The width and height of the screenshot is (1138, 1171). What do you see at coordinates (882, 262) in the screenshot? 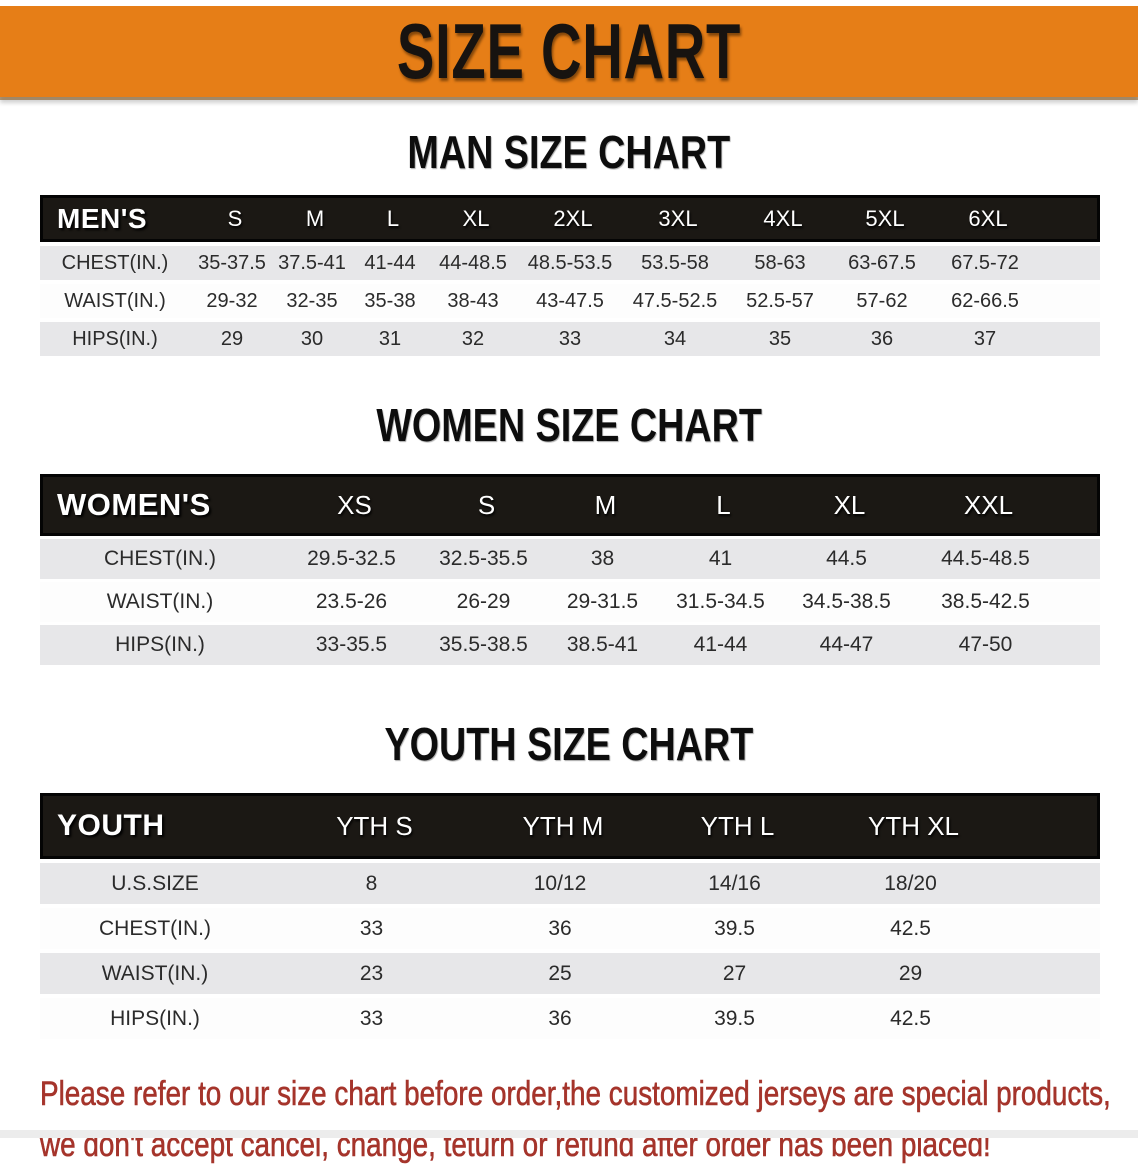
I see `table-cell: 63-67.5` at bounding box center [882, 262].